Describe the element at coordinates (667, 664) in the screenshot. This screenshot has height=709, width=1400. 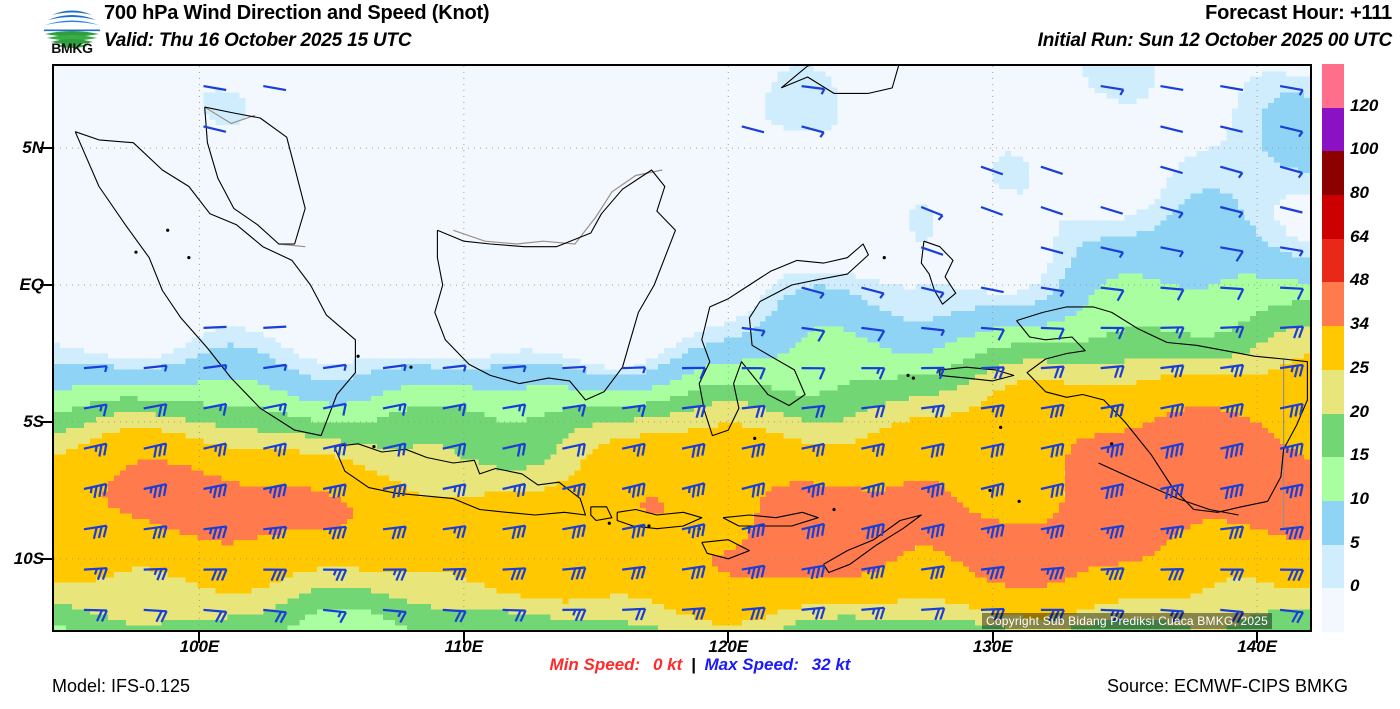
I see `min-speed-value: 0 kt` at that location.